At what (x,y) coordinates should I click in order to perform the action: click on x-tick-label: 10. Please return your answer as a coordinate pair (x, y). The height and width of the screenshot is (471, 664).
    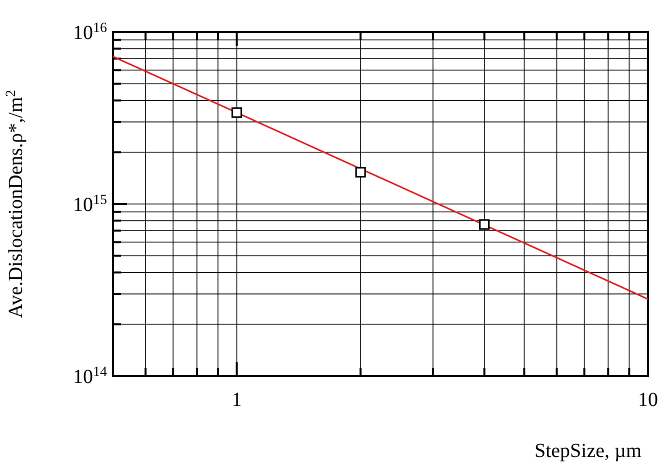
    Looking at the image, I should click on (648, 400).